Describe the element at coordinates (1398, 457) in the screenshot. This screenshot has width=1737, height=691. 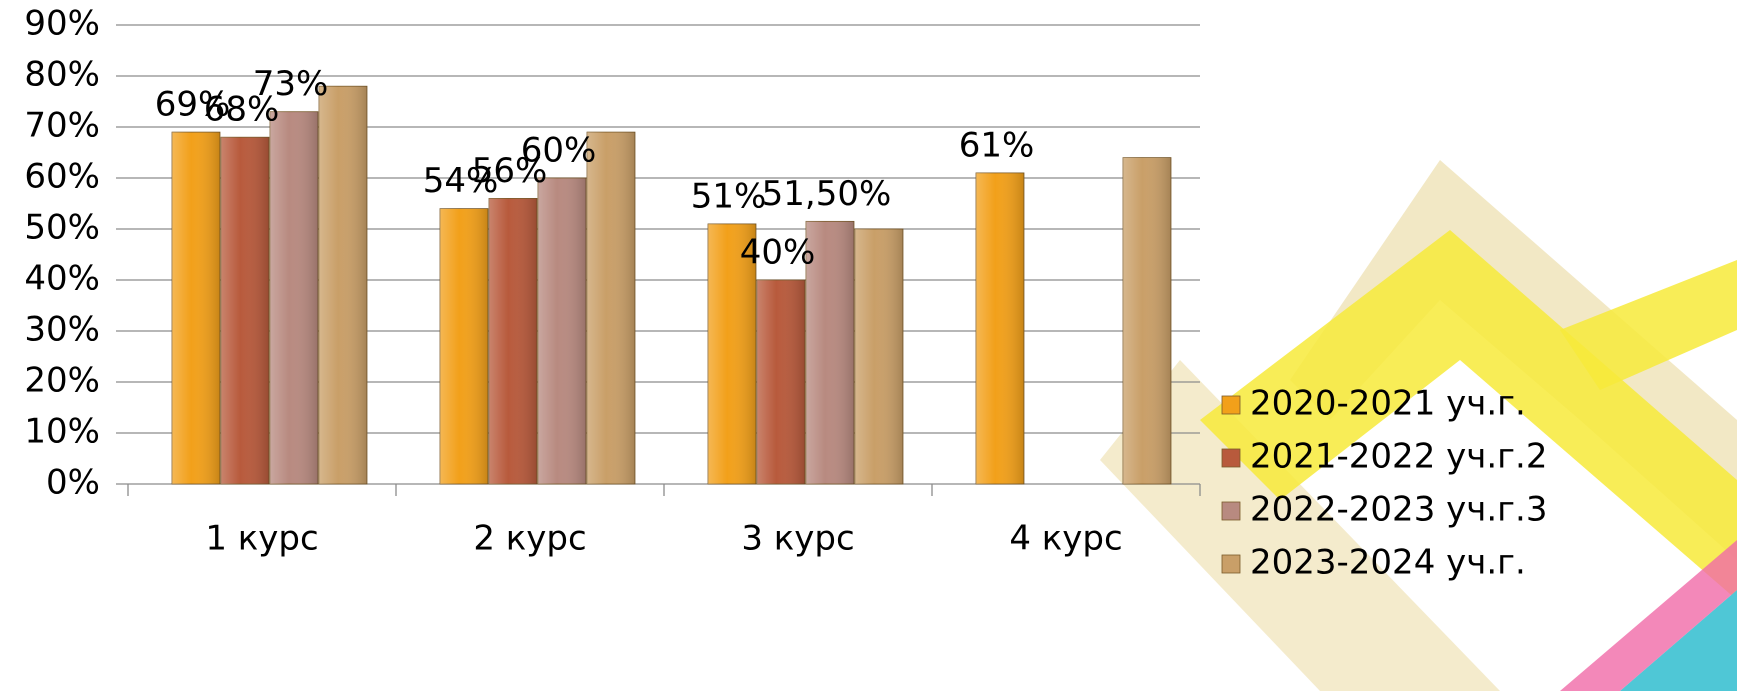
I see `legend-label: 2021-2022 уч.г.2` at that location.